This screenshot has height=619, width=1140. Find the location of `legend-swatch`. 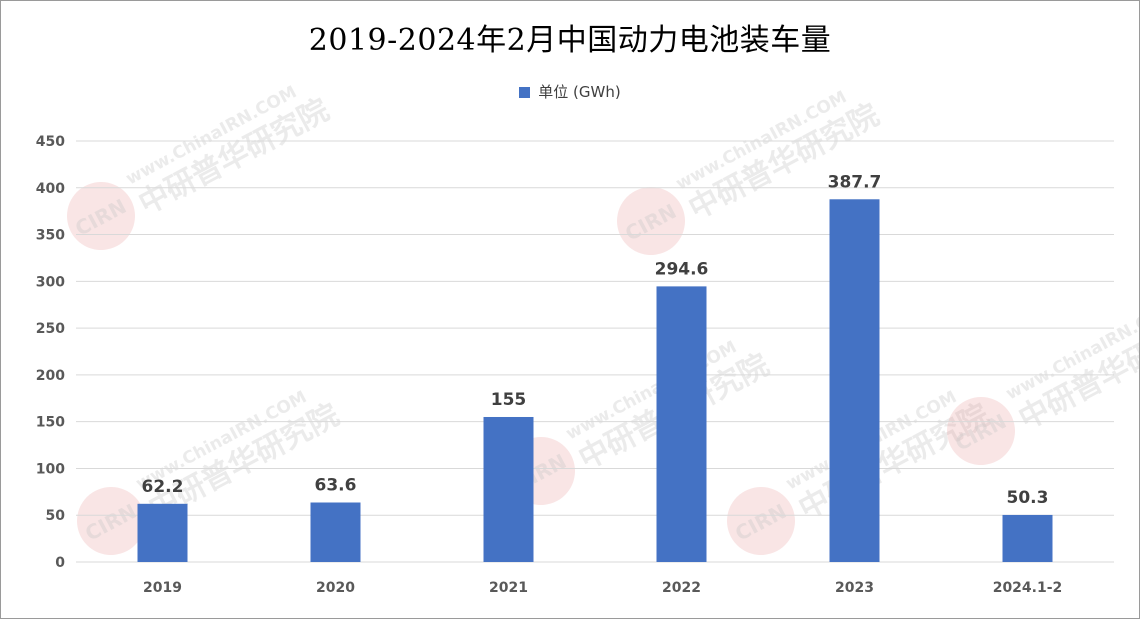

legend-swatch is located at coordinates (525, 92).